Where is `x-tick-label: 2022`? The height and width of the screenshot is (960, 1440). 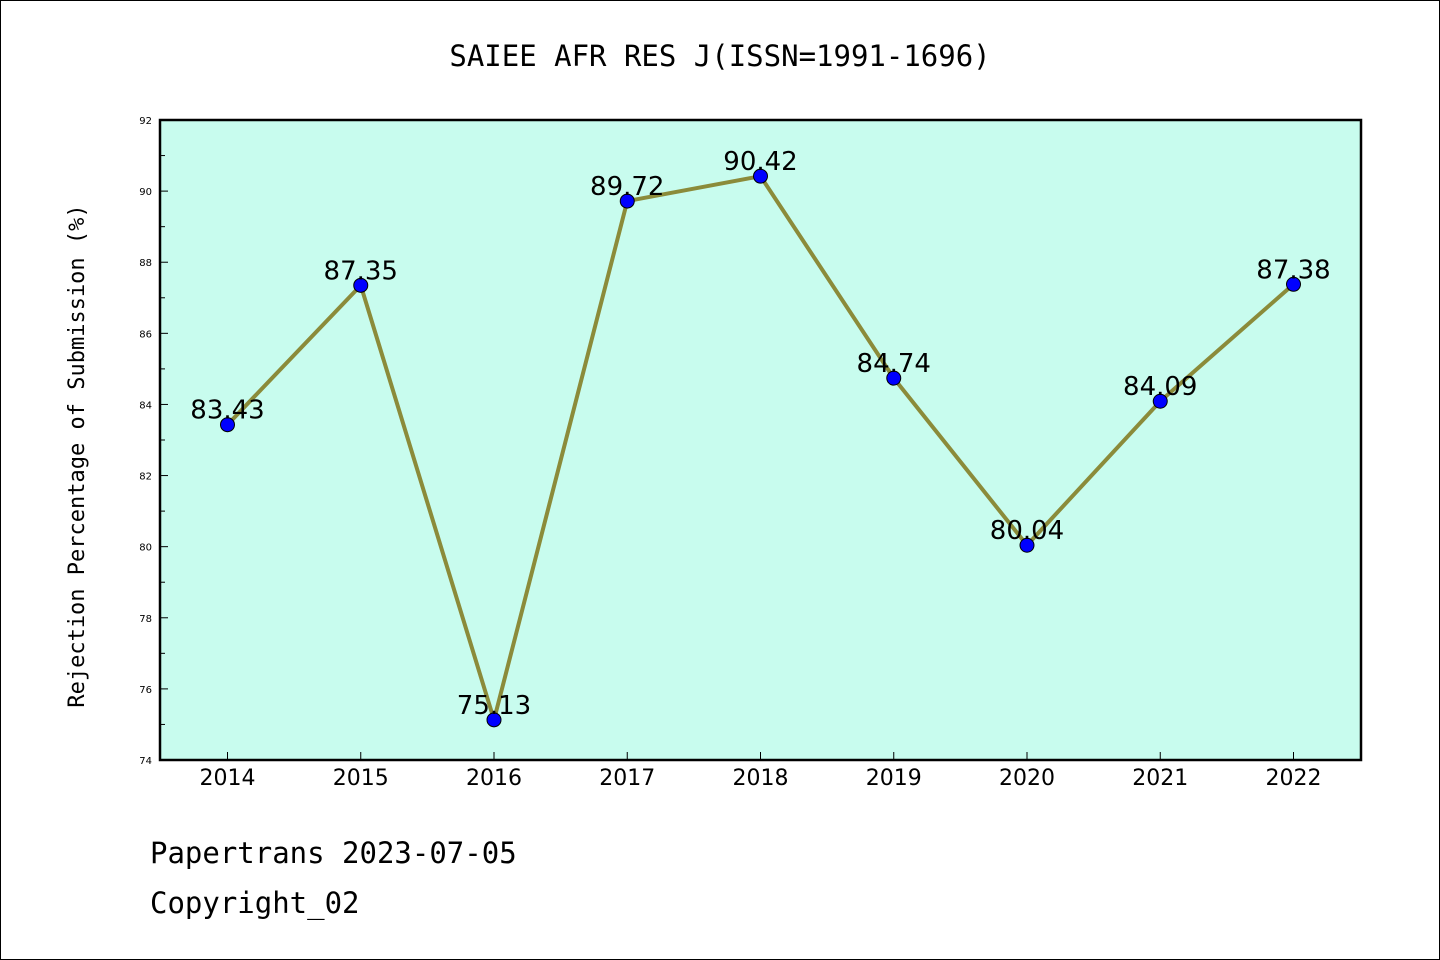 x-tick-label: 2022 is located at coordinates (1294, 778).